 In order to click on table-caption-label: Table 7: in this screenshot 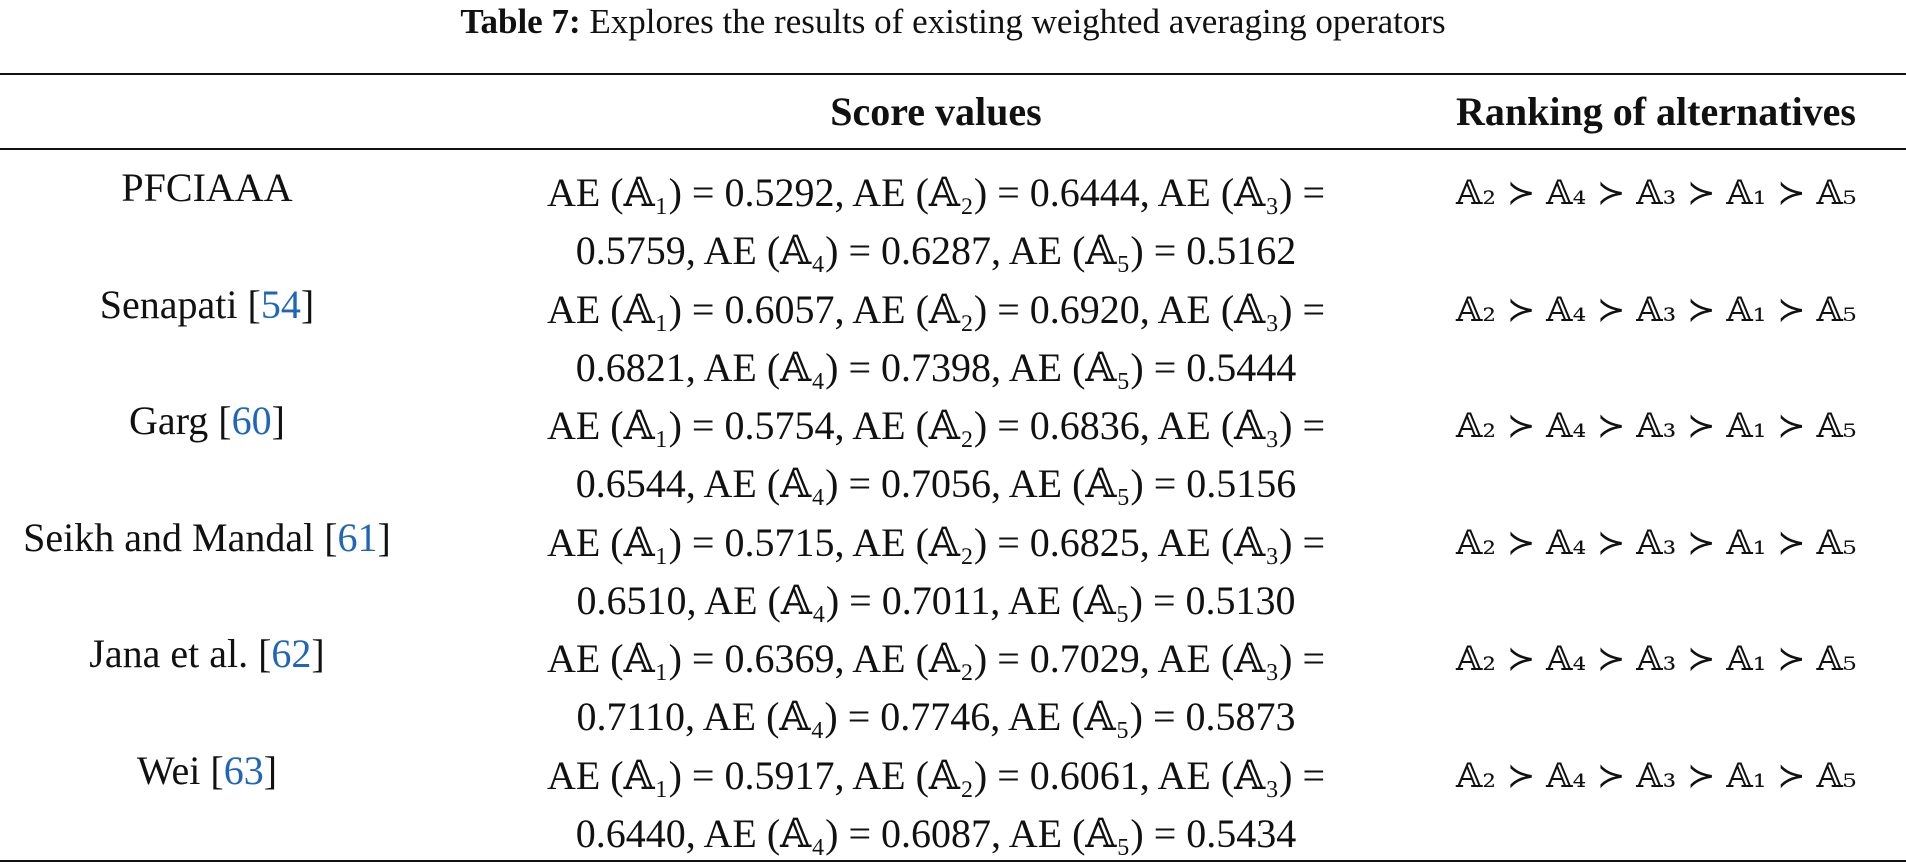, I will do `click(520, 21)`.